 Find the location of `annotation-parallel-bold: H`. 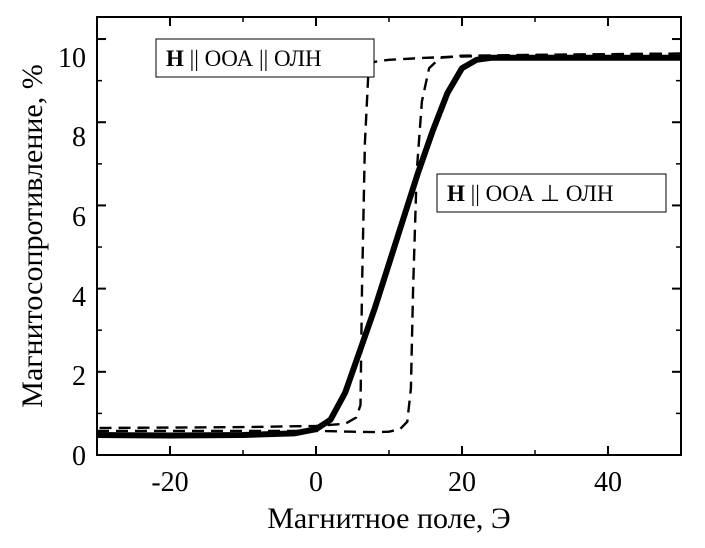

annotation-parallel-bold: H is located at coordinates (175, 58).